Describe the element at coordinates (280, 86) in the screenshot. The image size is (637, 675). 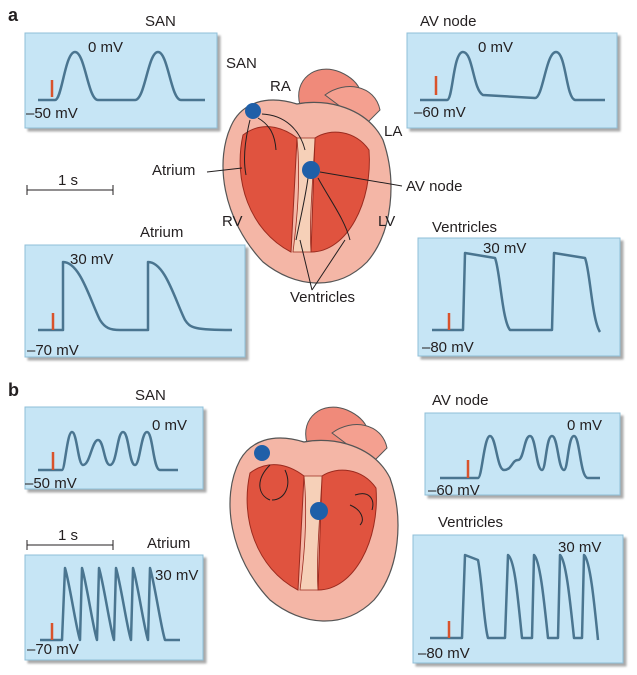
I see `heart-label: RA` at that location.